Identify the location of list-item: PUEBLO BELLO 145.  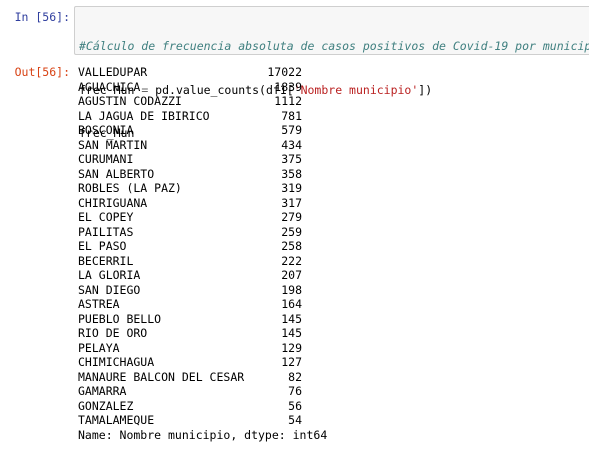
(228, 319).